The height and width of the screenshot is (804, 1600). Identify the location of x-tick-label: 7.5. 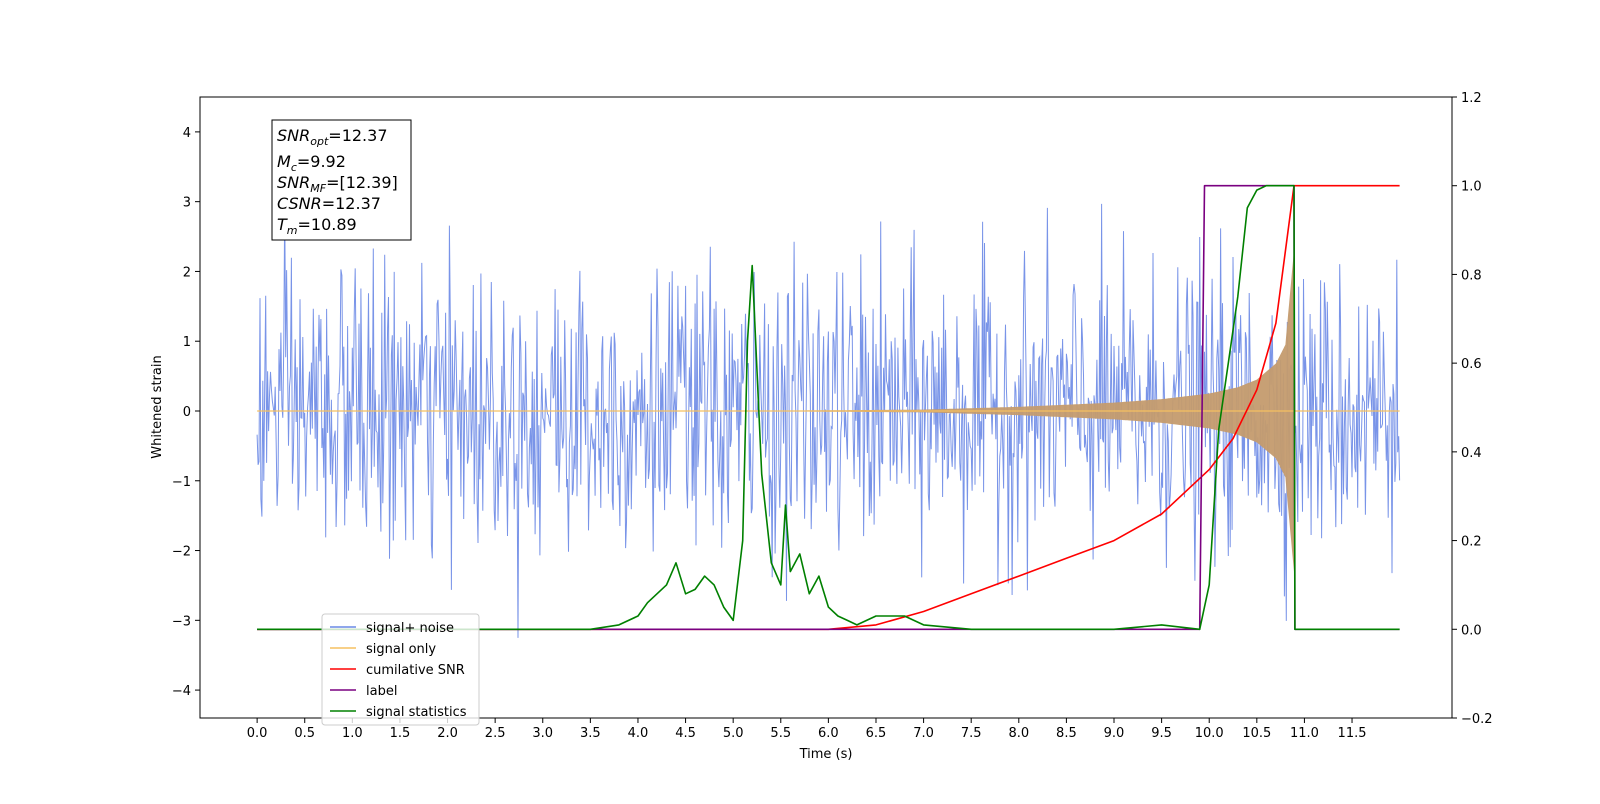
(971, 733).